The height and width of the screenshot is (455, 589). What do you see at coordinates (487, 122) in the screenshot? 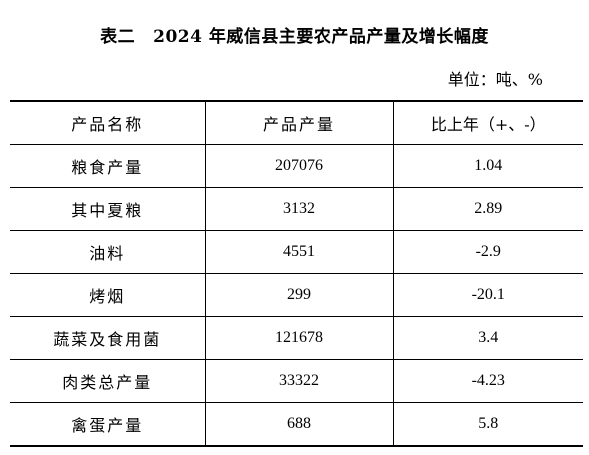
I see `header-change: 比上年（+、-）` at bounding box center [487, 122].